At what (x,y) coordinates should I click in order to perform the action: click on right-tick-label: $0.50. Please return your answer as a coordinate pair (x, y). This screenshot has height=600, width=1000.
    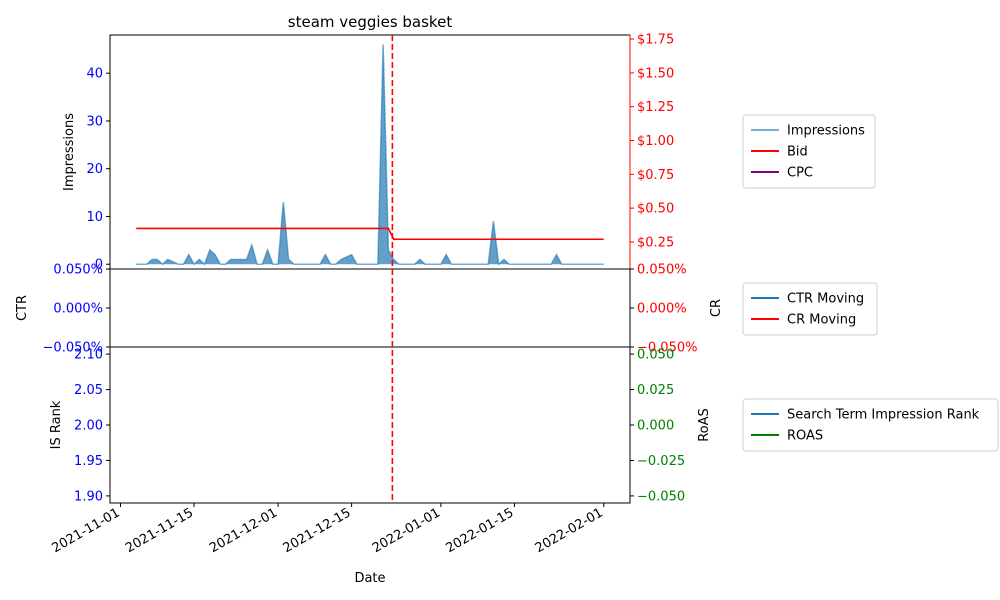
    Looking at the image, I should click on (655, 209).